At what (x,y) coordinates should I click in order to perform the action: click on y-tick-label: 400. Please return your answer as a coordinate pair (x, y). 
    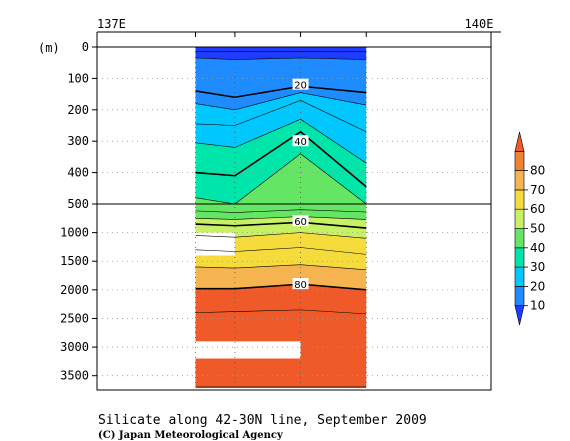
    Looking at the image, I should click on (78, 173).